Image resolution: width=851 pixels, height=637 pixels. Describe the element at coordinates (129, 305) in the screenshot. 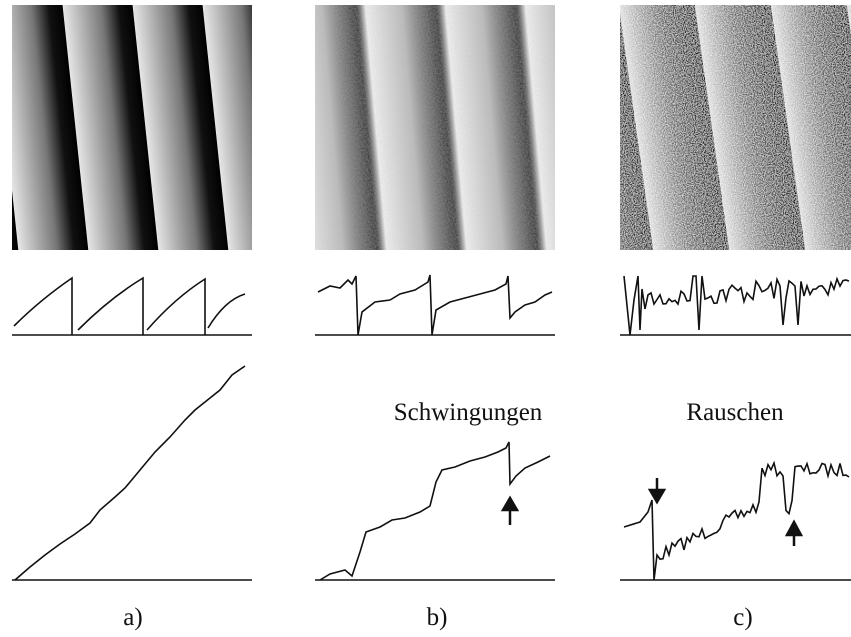

I see `profile-a` at that location.